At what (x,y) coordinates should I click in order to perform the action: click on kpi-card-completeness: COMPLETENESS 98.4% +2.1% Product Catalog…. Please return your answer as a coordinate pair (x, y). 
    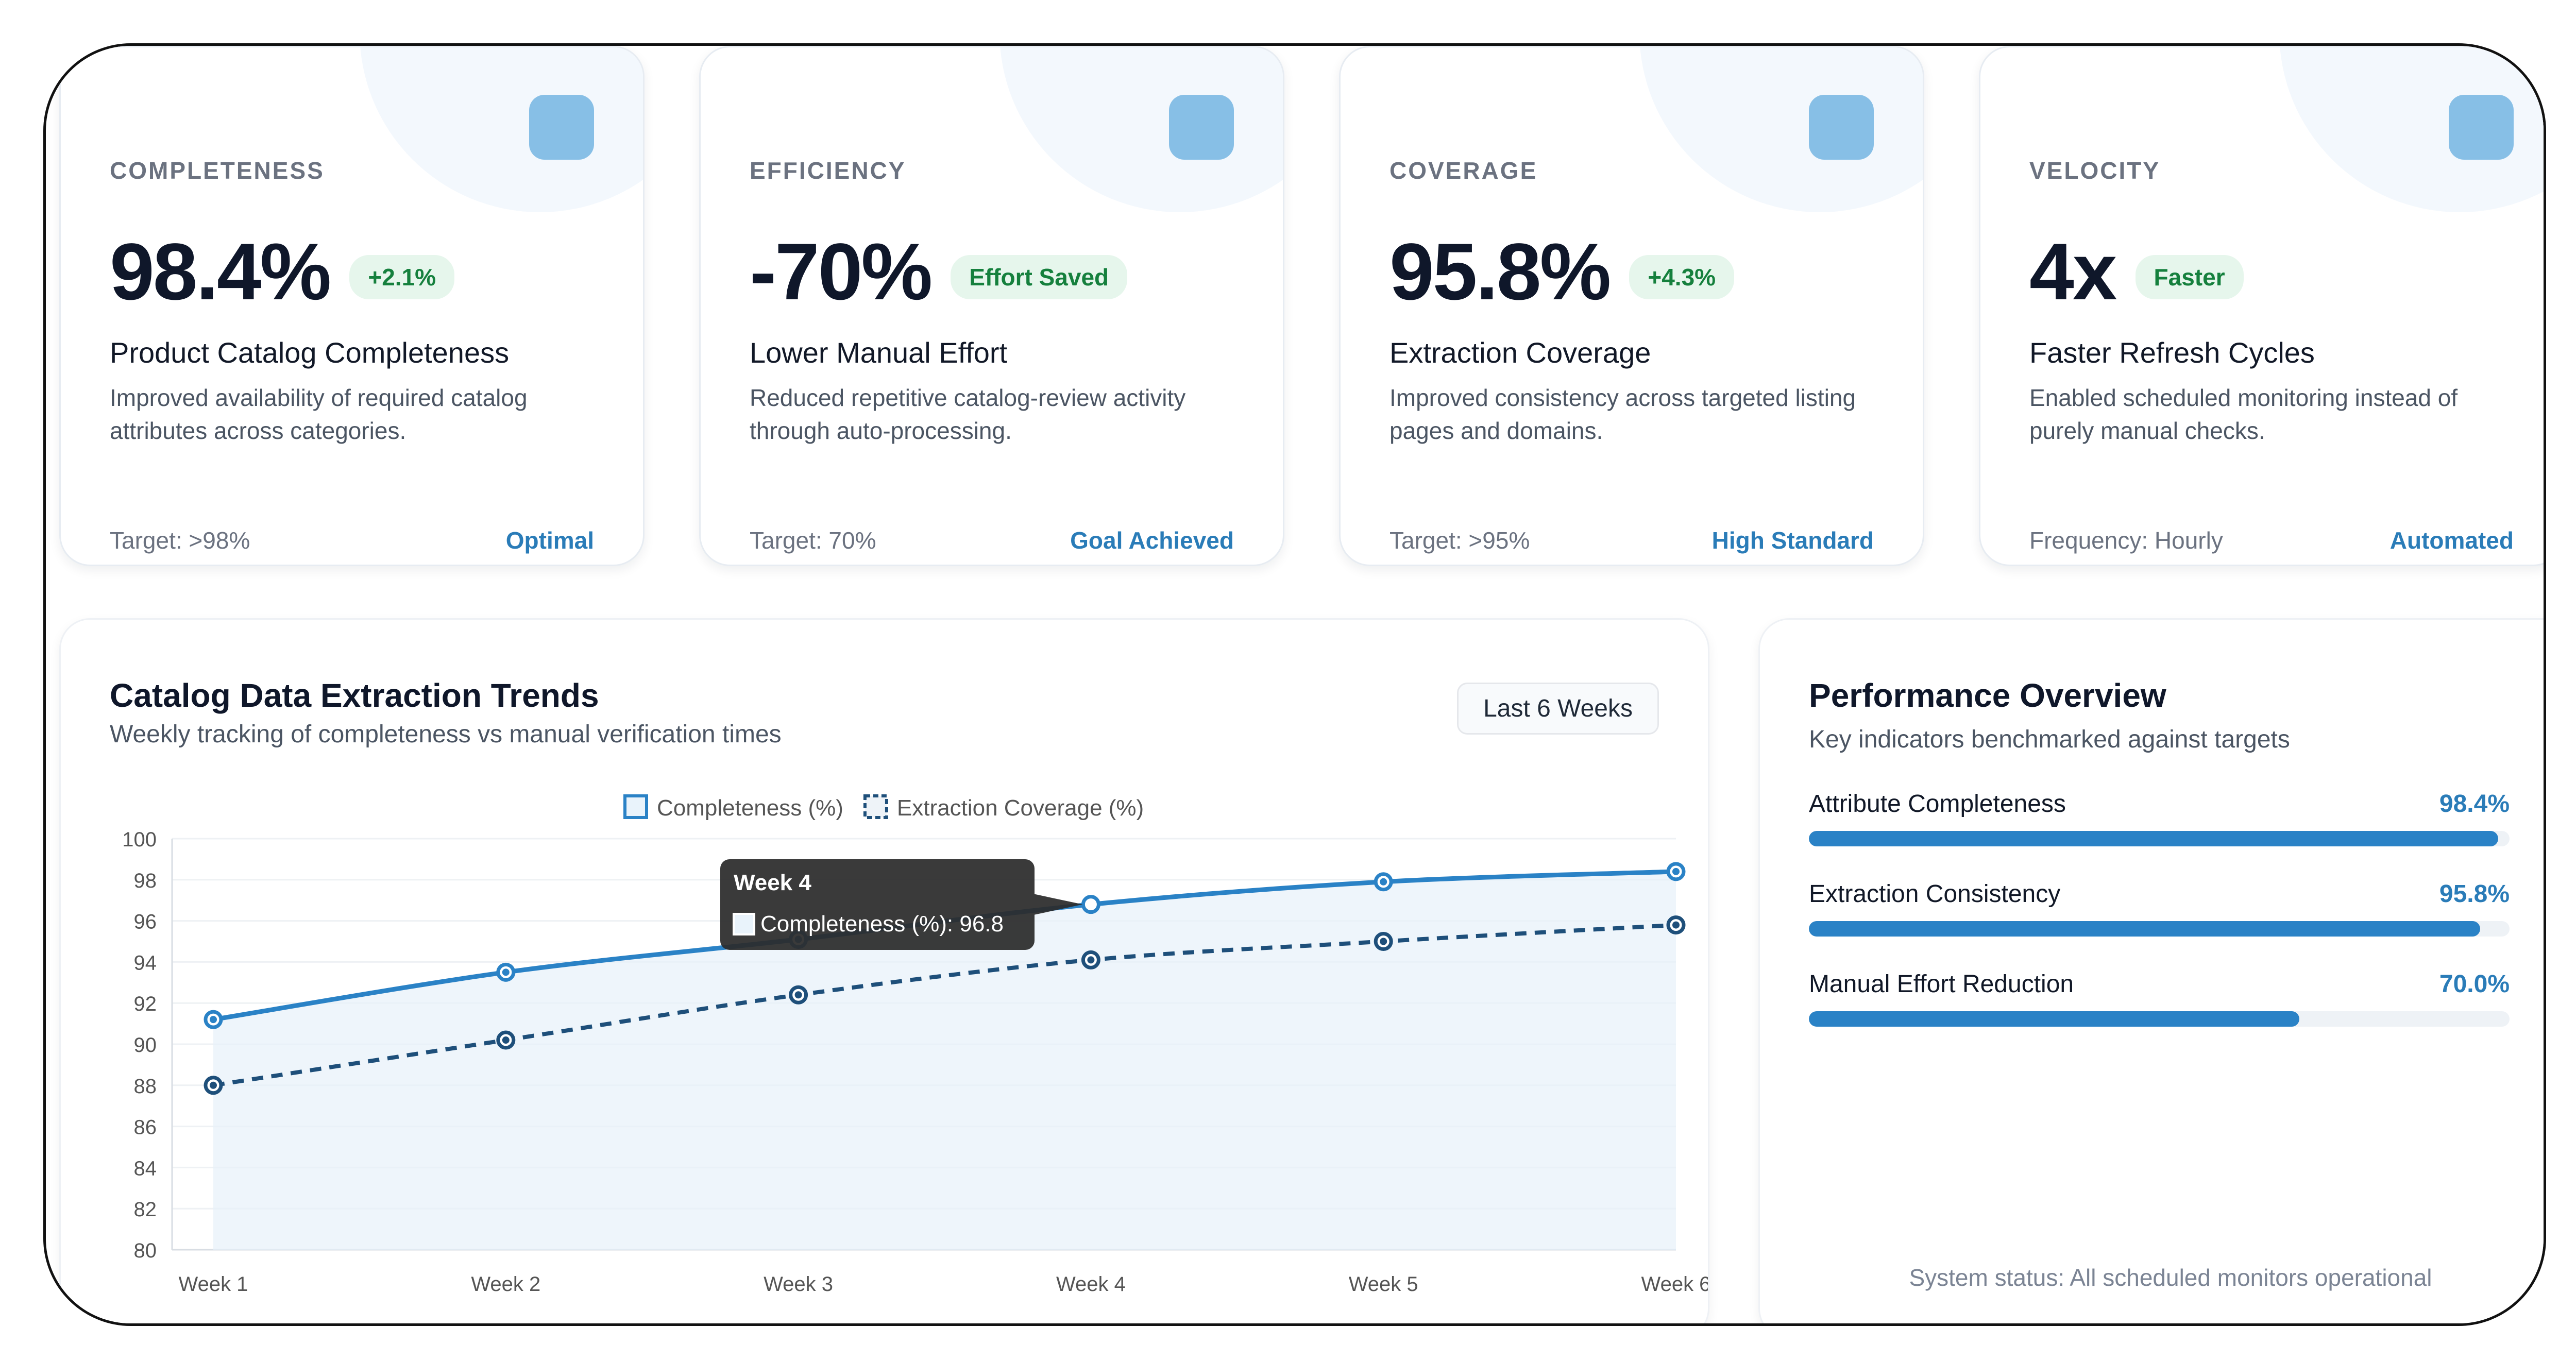
    Looking at the image, I should click on (352, 306).